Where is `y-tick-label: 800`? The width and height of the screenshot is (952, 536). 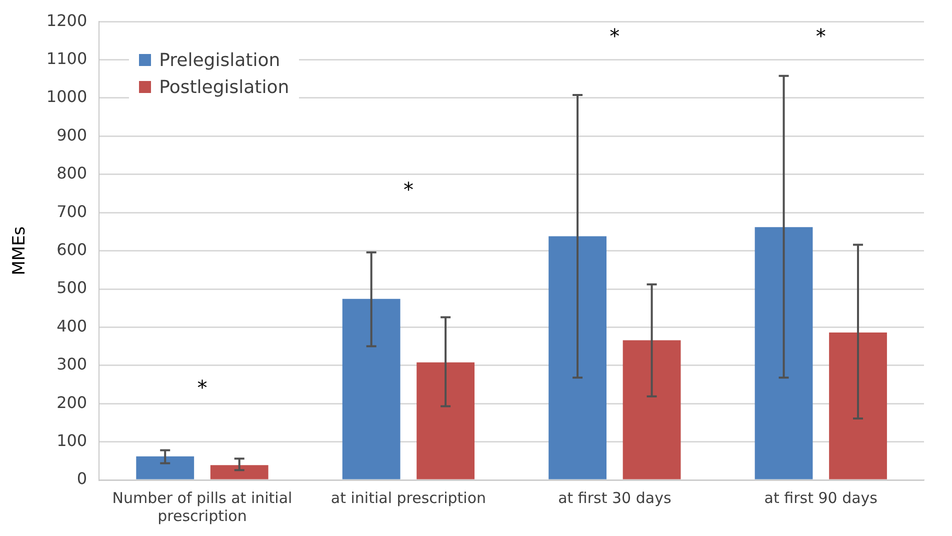
y-tick-label: 800 is located at coordinates (72, 173).